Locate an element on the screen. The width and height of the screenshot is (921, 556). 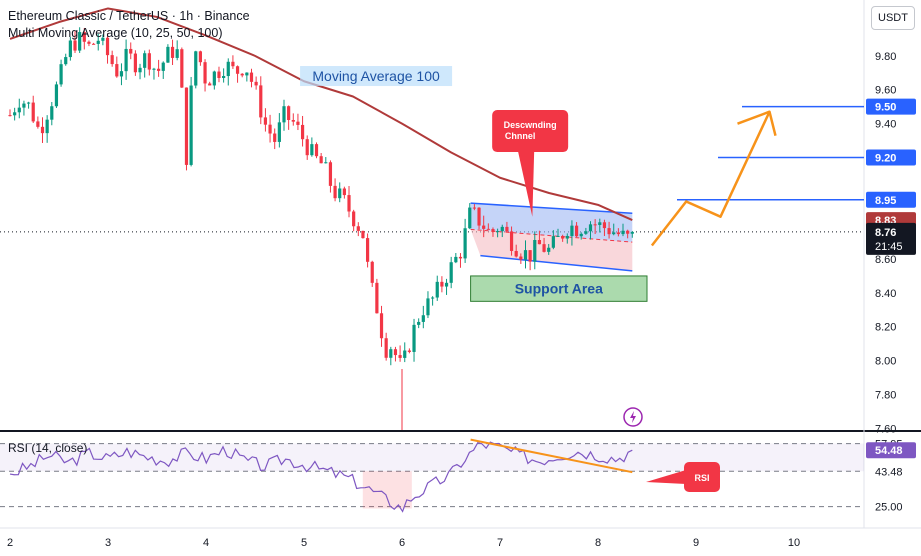
price-tick-label: 9.60 is located at coordinates (885, 91).